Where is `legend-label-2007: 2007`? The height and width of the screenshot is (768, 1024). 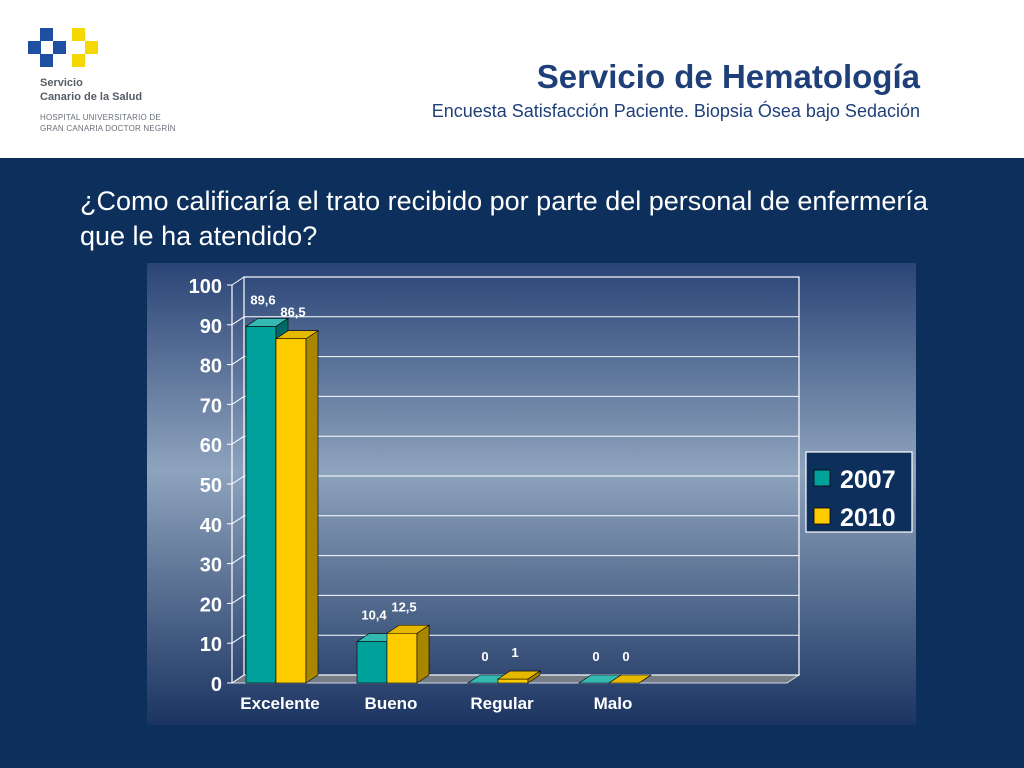 legend-label-2007: 2007 is located at coordinates (868, 480).